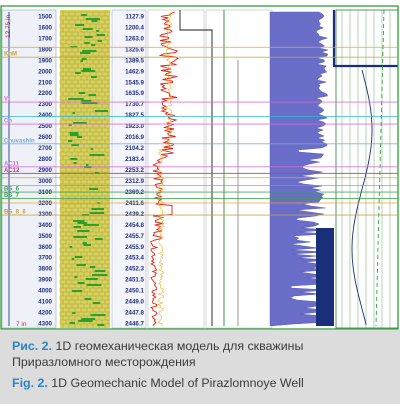  What do you see at coordinates (45, 60) in the screenshot?
I see `depth-label: 1900` at bounding box center [45, 60].